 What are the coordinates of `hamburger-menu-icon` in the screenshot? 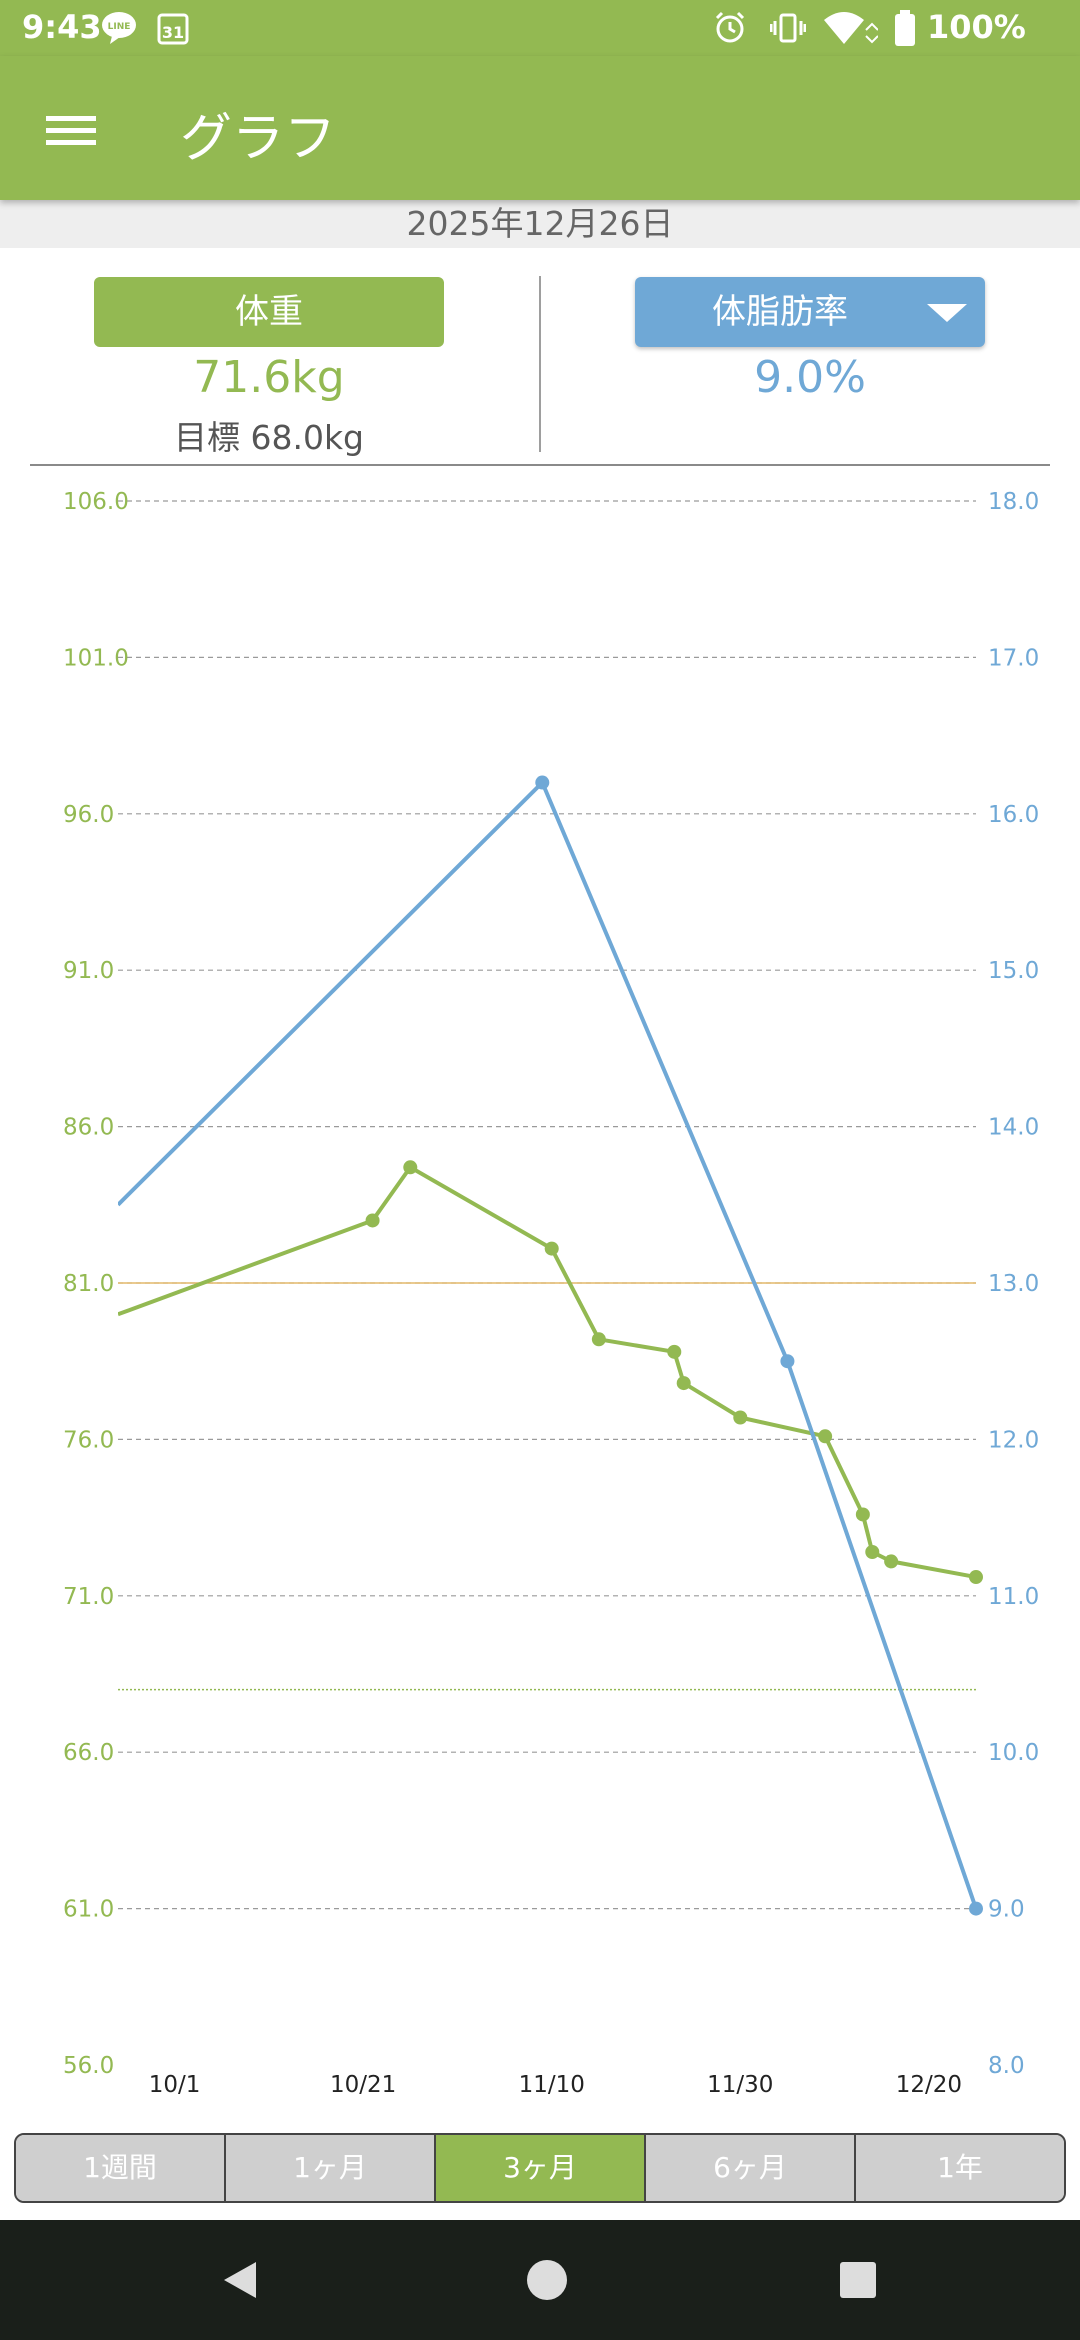 It's located at (71, 131).